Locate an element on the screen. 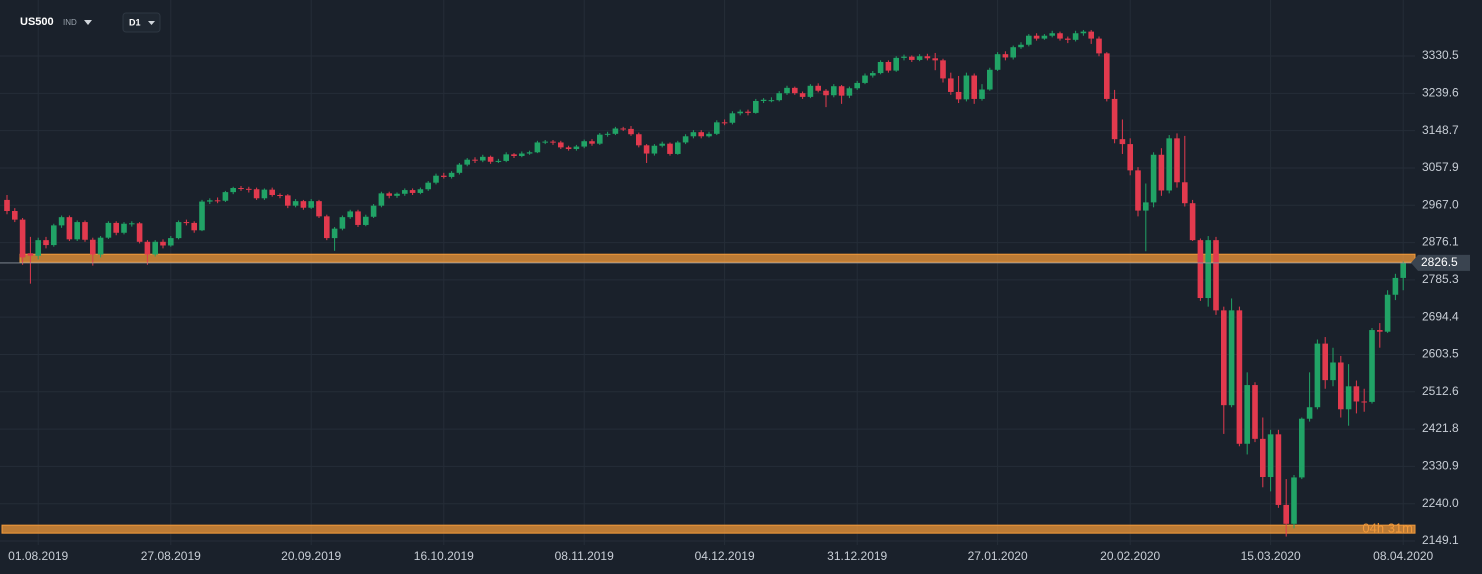 The image size is (1482, 574). timeframe: D1 is located at coordinates (135, 22).